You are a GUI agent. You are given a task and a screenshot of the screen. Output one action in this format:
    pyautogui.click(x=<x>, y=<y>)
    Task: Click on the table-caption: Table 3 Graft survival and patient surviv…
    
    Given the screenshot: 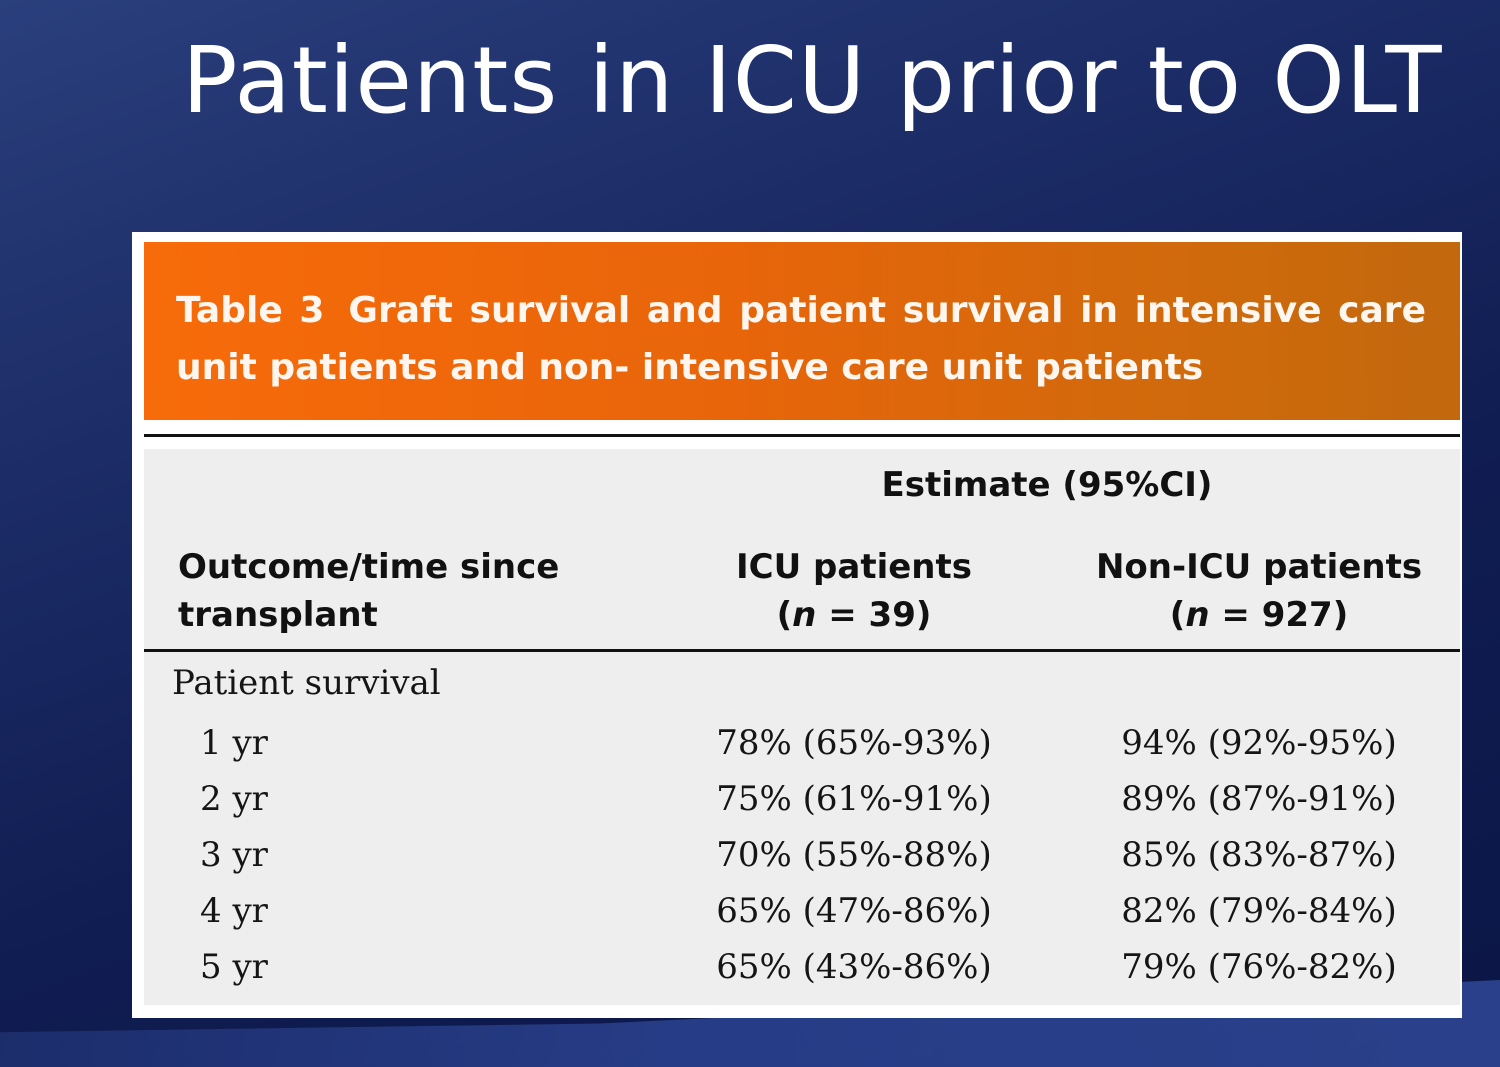 What is the action you would take?
    pyautogui.click(x=801, y=339)
    